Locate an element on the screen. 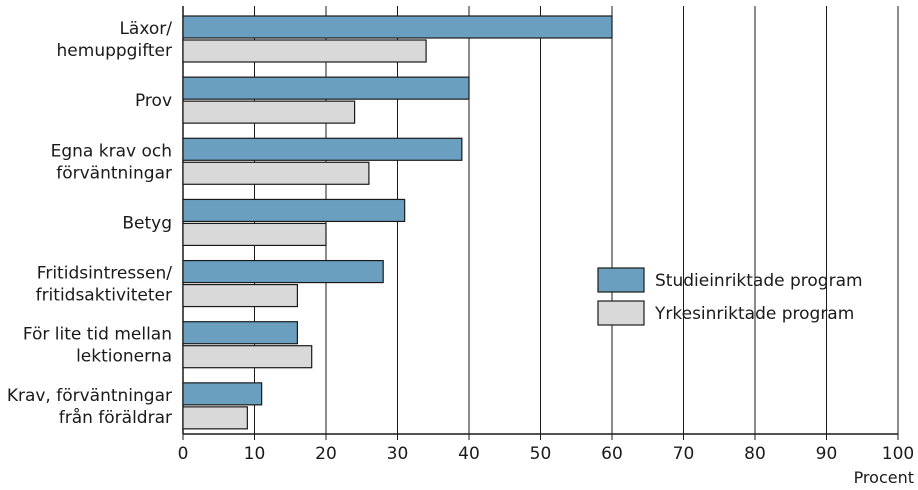  category-label-2-0: Egna krav och is located at coordinates (111, 151).